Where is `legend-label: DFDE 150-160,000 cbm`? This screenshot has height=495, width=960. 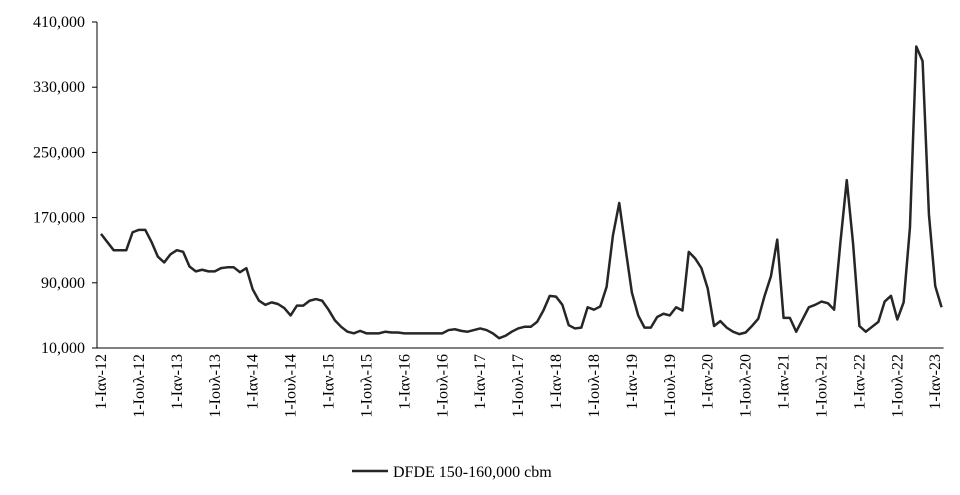
legend-label: DFDE 150-160,000 cbm is located at coordinates (472, 472).